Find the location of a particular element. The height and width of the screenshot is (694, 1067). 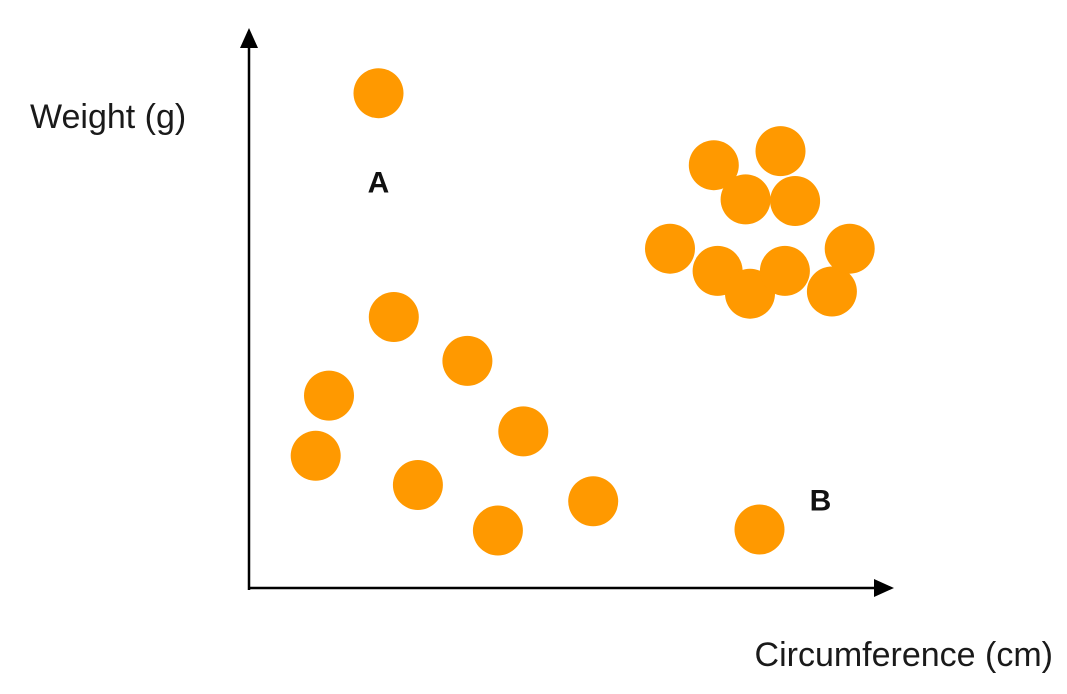

annotation-b: B is located at coordinates (821, 500).